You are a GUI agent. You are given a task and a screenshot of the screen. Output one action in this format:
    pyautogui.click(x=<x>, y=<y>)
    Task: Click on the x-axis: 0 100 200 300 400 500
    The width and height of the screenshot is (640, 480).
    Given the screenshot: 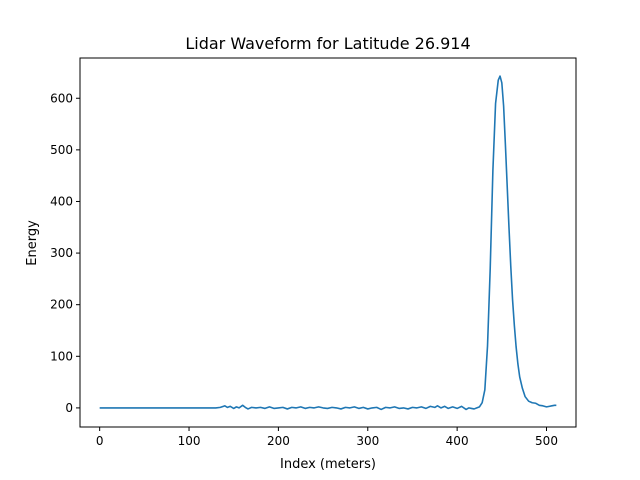 What is the action you would take?
    pyautogui.click(x=327, y=437)
    